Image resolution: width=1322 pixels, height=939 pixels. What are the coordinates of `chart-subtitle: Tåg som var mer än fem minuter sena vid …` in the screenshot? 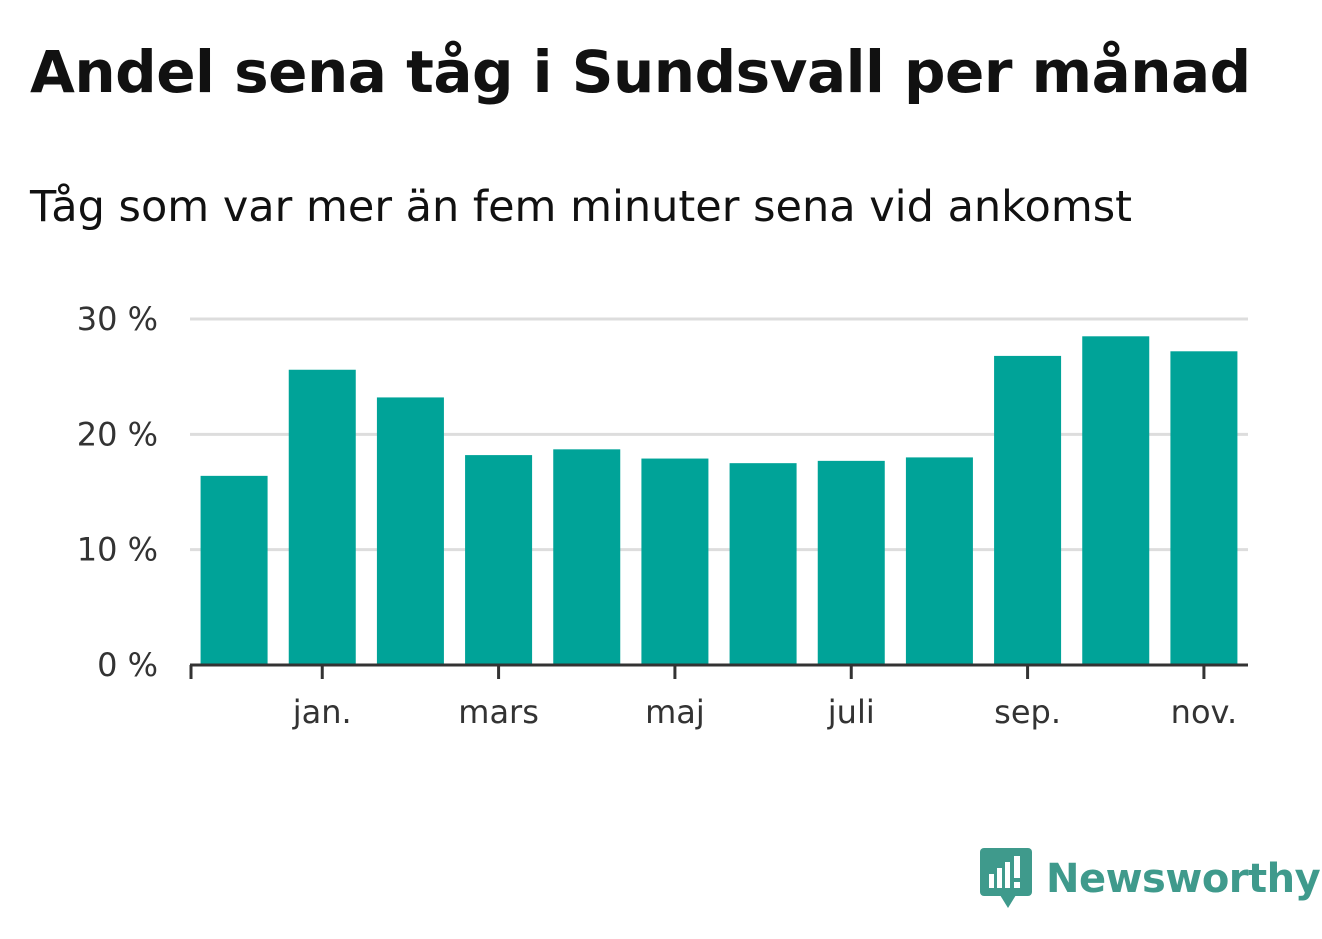 It's located at (581, 207).